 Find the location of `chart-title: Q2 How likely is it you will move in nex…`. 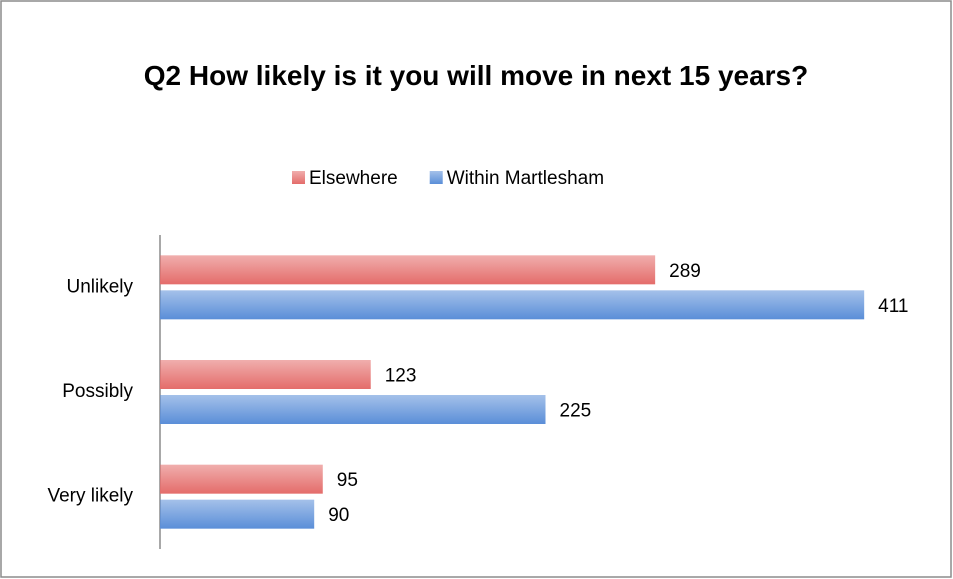

chart-title: Q2 How likely is it you will move in nex… is located at coordinates (476, 75).